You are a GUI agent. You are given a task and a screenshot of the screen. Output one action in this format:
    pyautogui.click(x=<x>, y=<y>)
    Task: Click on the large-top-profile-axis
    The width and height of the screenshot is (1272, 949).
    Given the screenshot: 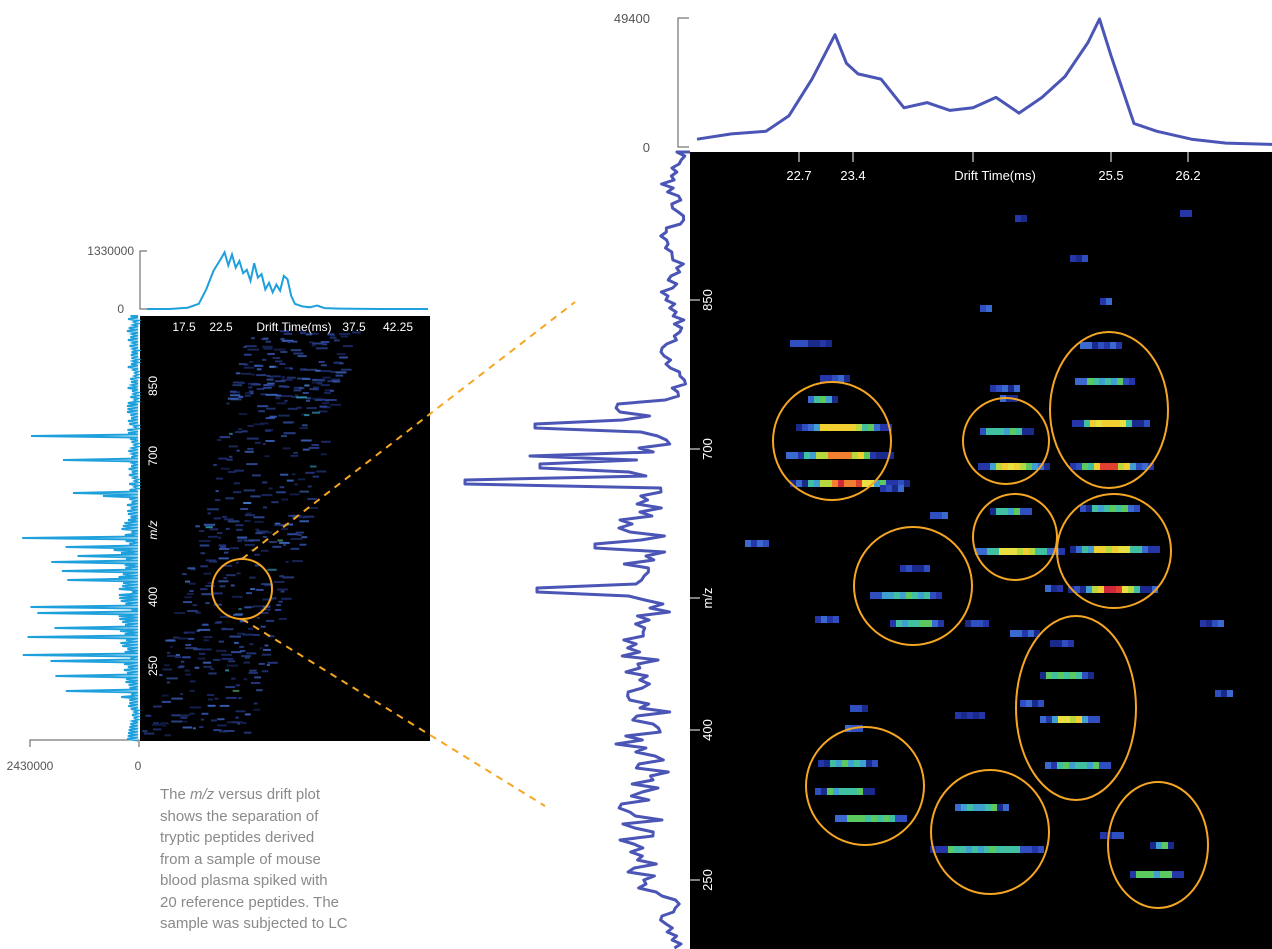 What is the action you would take?
    pyautogui.click(x=683, y=82)
    